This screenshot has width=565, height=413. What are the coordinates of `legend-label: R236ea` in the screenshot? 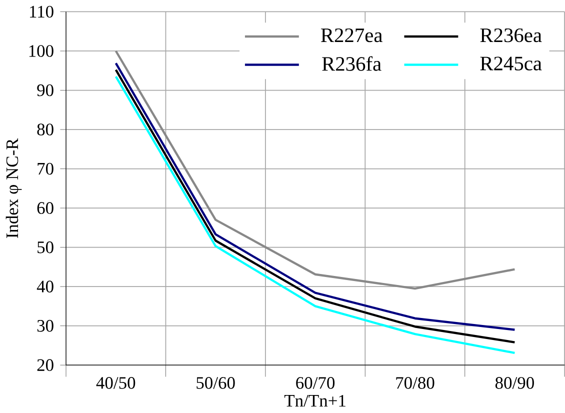 It's located at (511, 35).